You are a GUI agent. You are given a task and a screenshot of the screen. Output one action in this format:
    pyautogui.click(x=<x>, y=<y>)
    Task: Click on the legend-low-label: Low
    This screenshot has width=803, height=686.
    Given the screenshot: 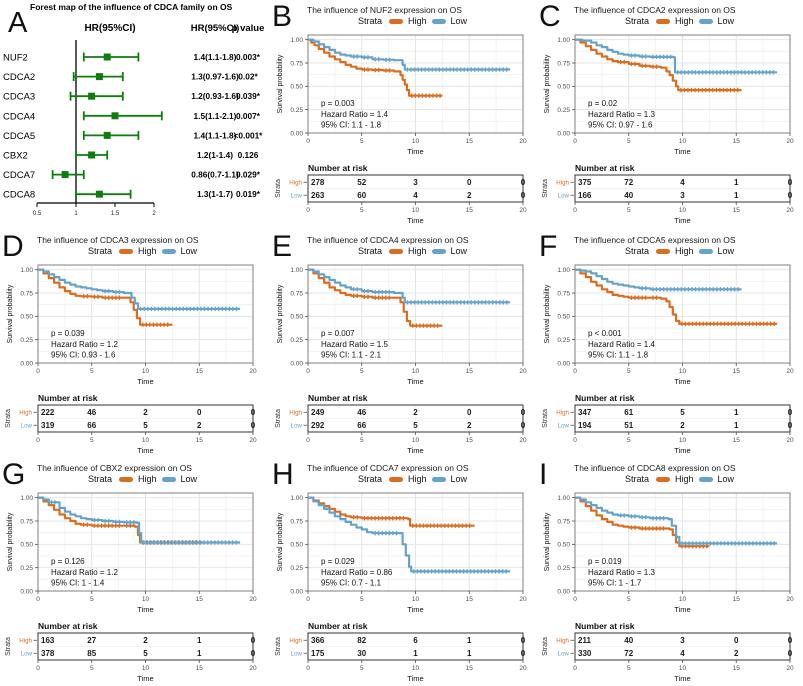 What is the action you would take?
    pyautogui.click(x=459, y=251)
    